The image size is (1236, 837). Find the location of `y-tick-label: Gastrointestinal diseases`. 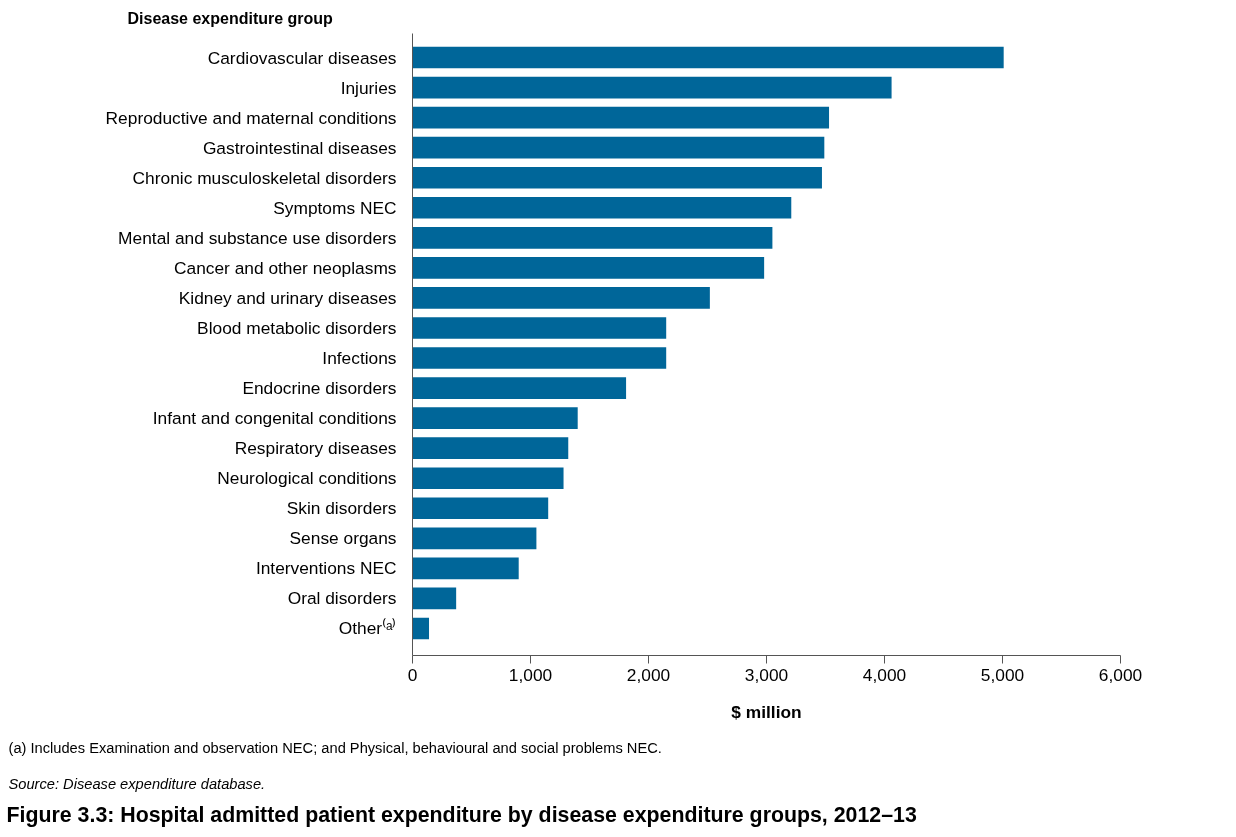

y-tick-label: Gastrointestinal diseases is located at coordinates (299, 147).